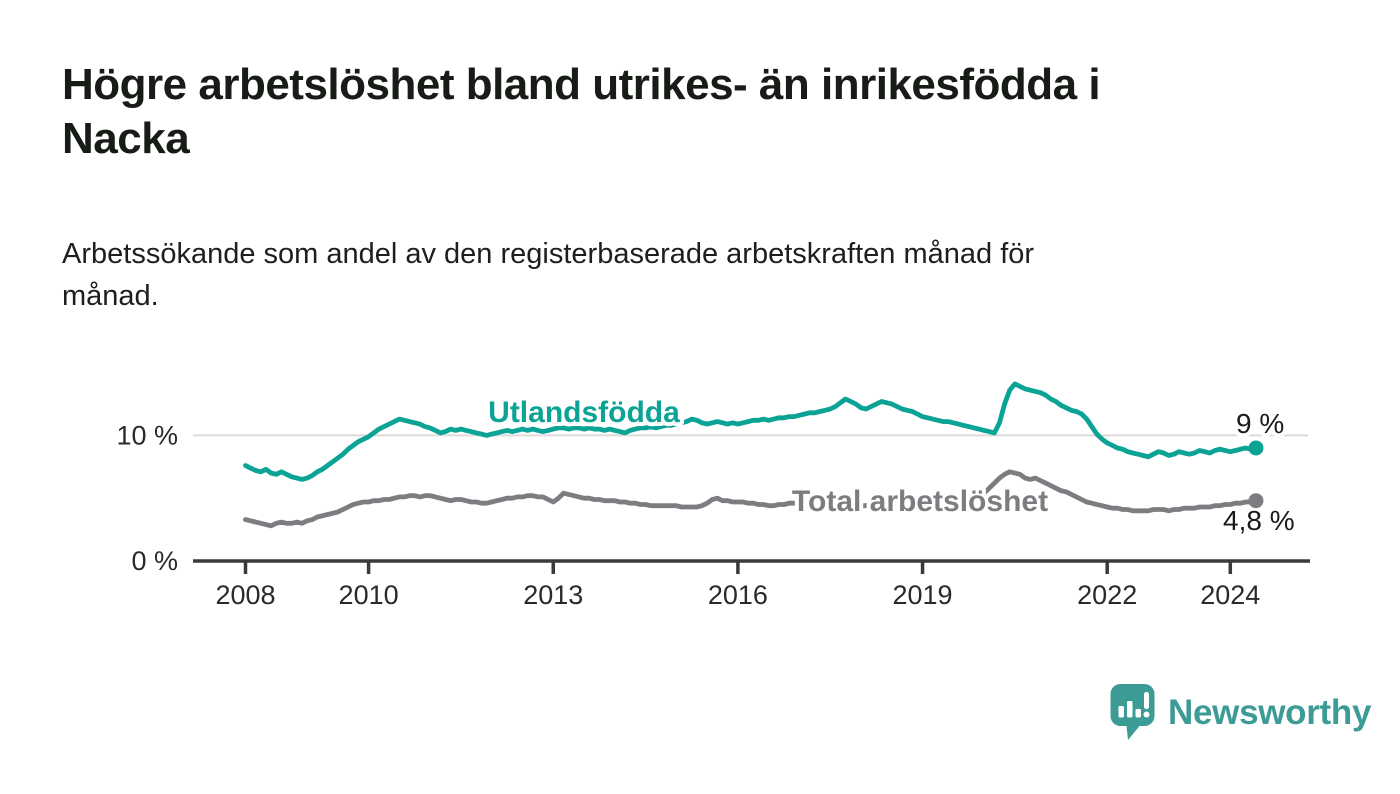  What do you see at coordinates (751, 499) in the screenshot?
I see `series-line-total-arbetsl-shet` at bounding box center [751, 499].